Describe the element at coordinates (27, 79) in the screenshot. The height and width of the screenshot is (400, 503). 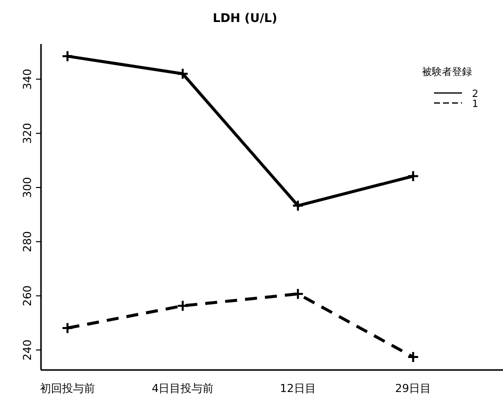
I see `y-tick-label: 340` at that location.